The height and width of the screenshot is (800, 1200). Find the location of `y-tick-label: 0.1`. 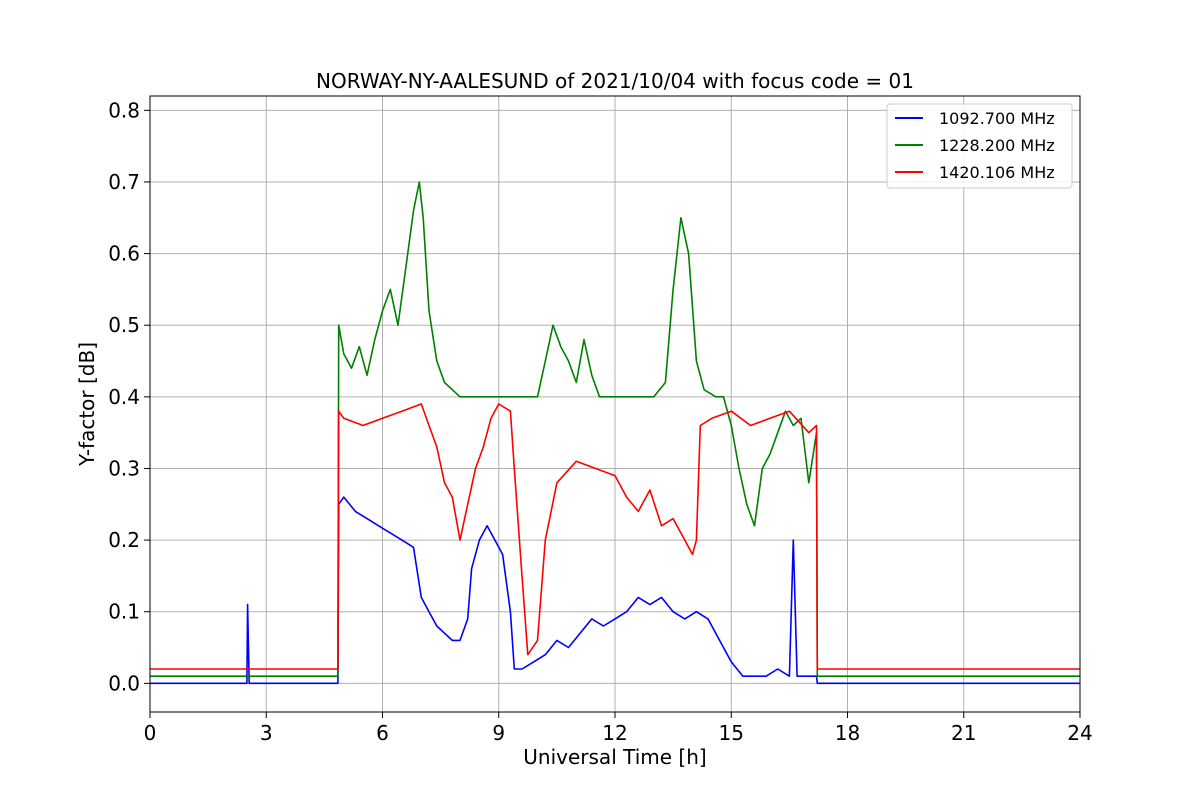

y-tick-label: 0.1 is located at coordinates (124, 612).